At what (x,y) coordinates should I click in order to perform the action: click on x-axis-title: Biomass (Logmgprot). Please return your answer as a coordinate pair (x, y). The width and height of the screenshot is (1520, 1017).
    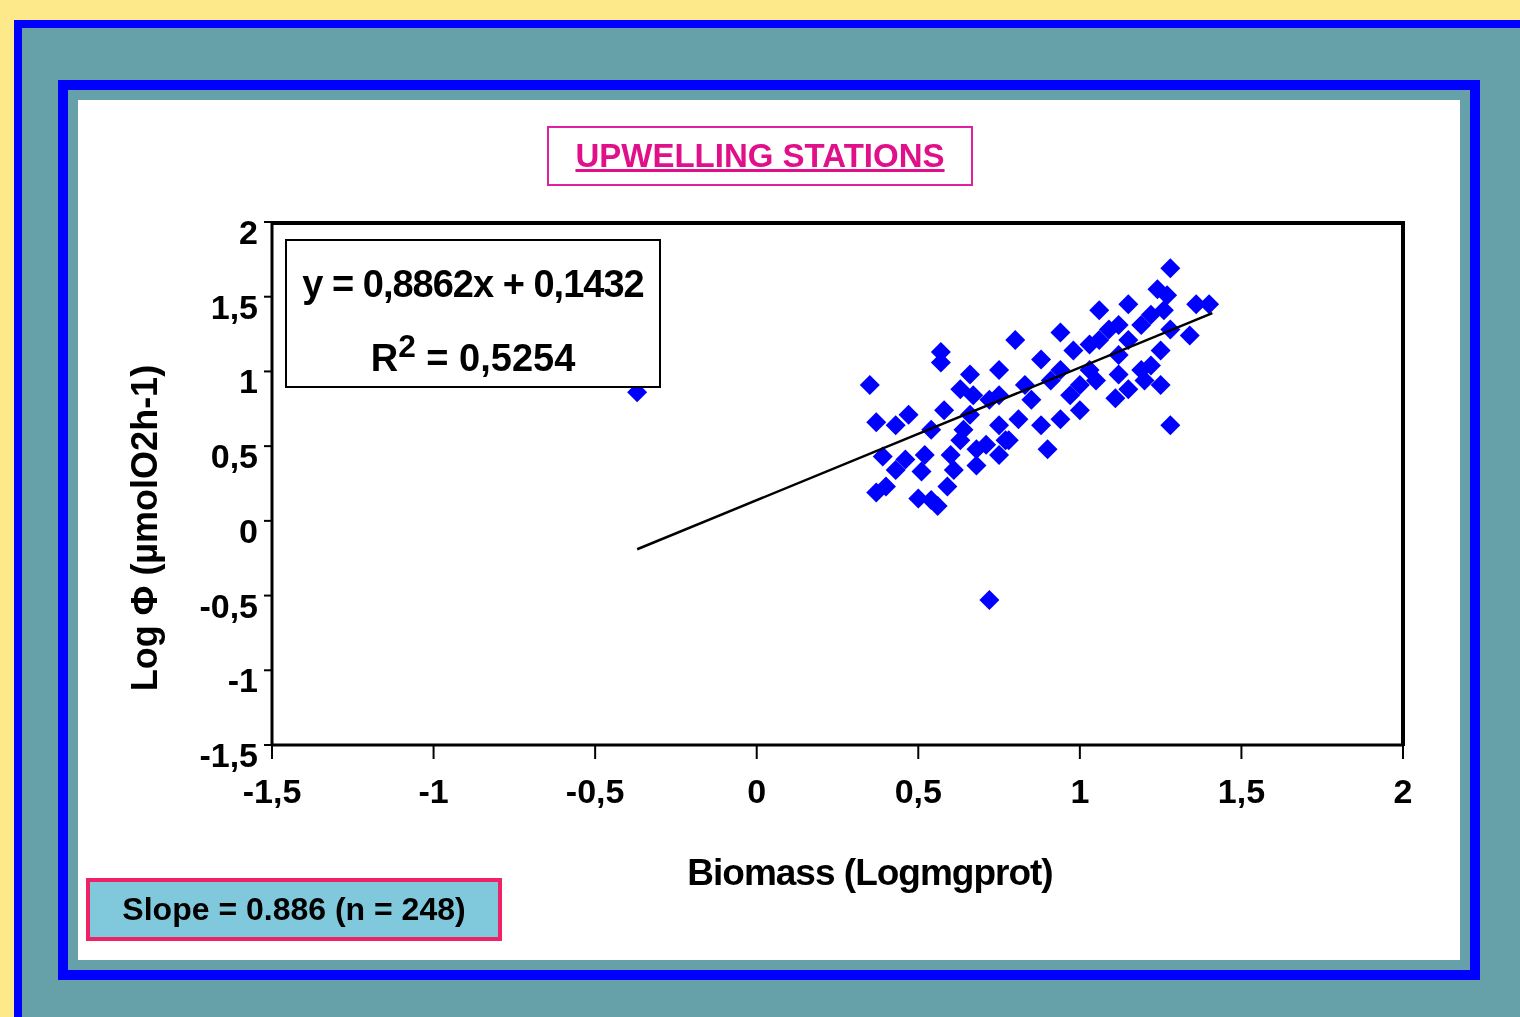
    Looking at the image, I should click on (870, 872).